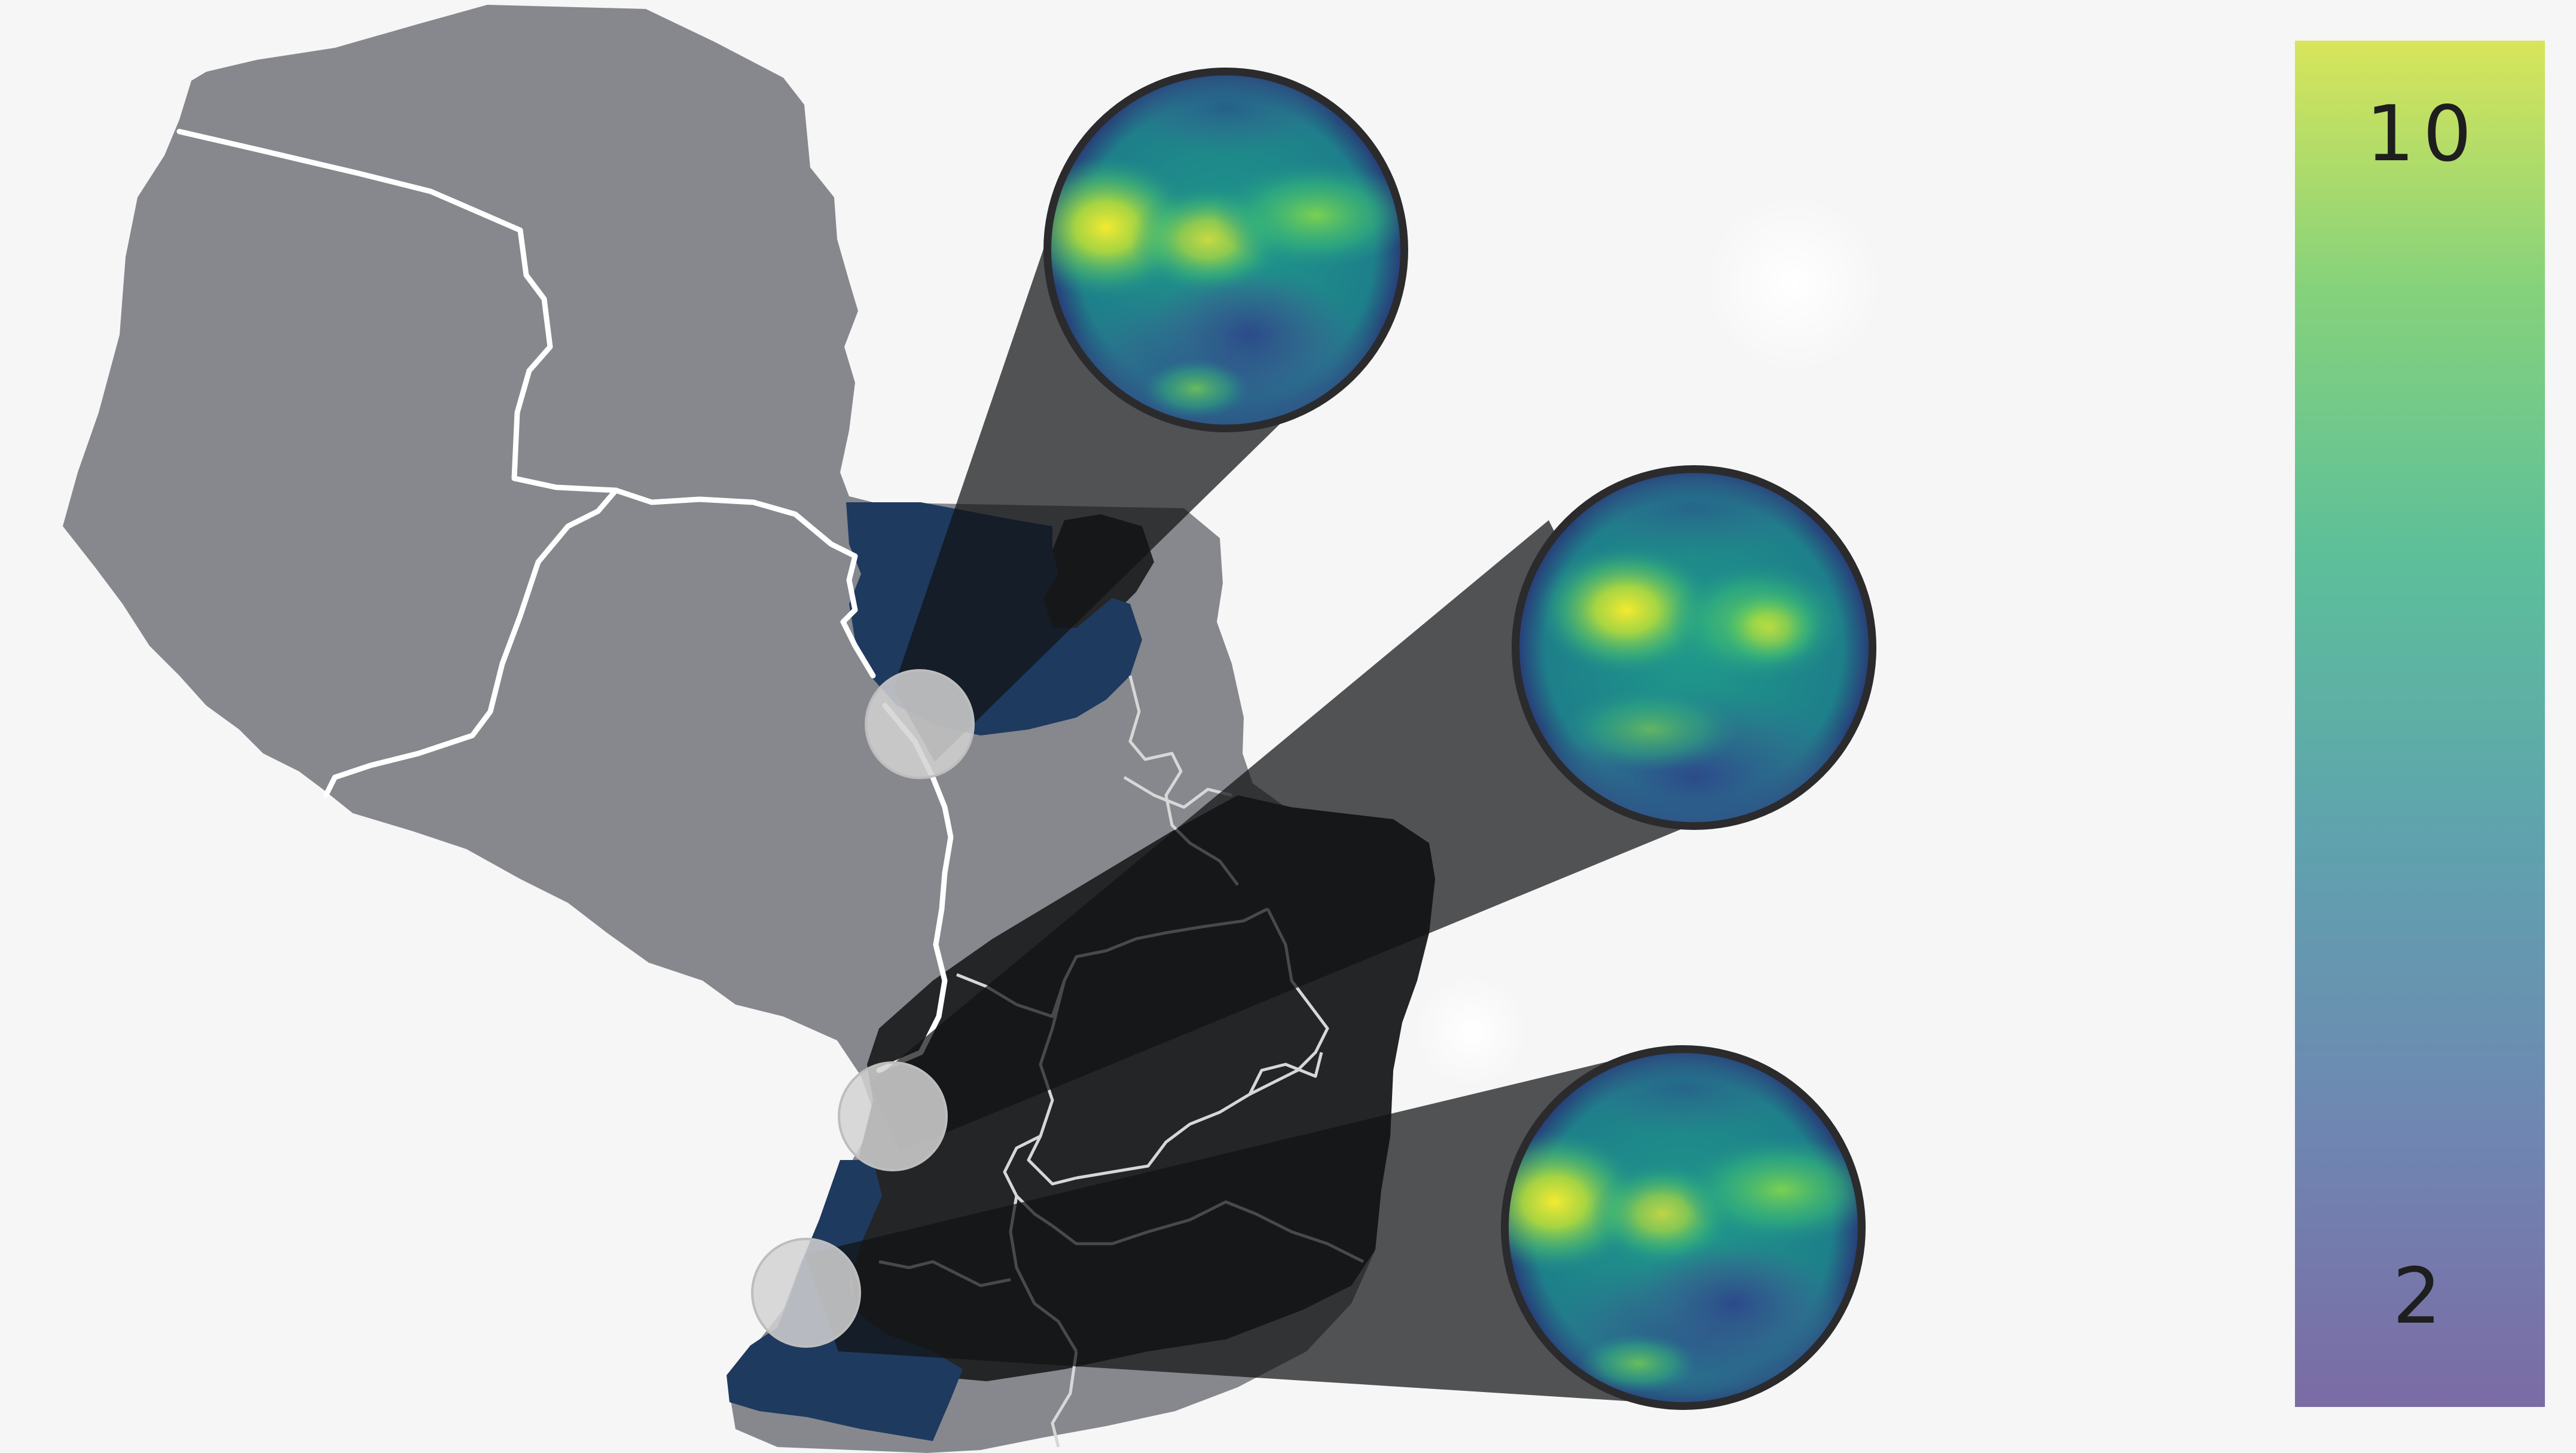  What do you see at coordinates (863, 1008) in the screenshot?
I see `location-markers` at bounding box center [863, 1008].